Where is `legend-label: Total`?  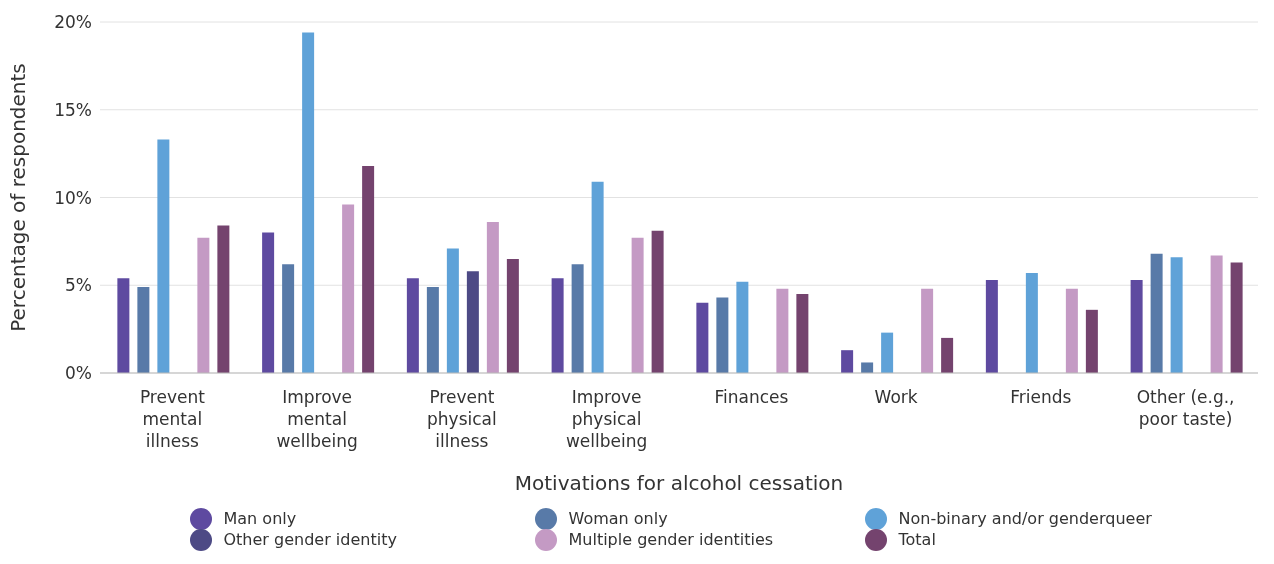 legend-label: Total is located at coordinates (917, 539).